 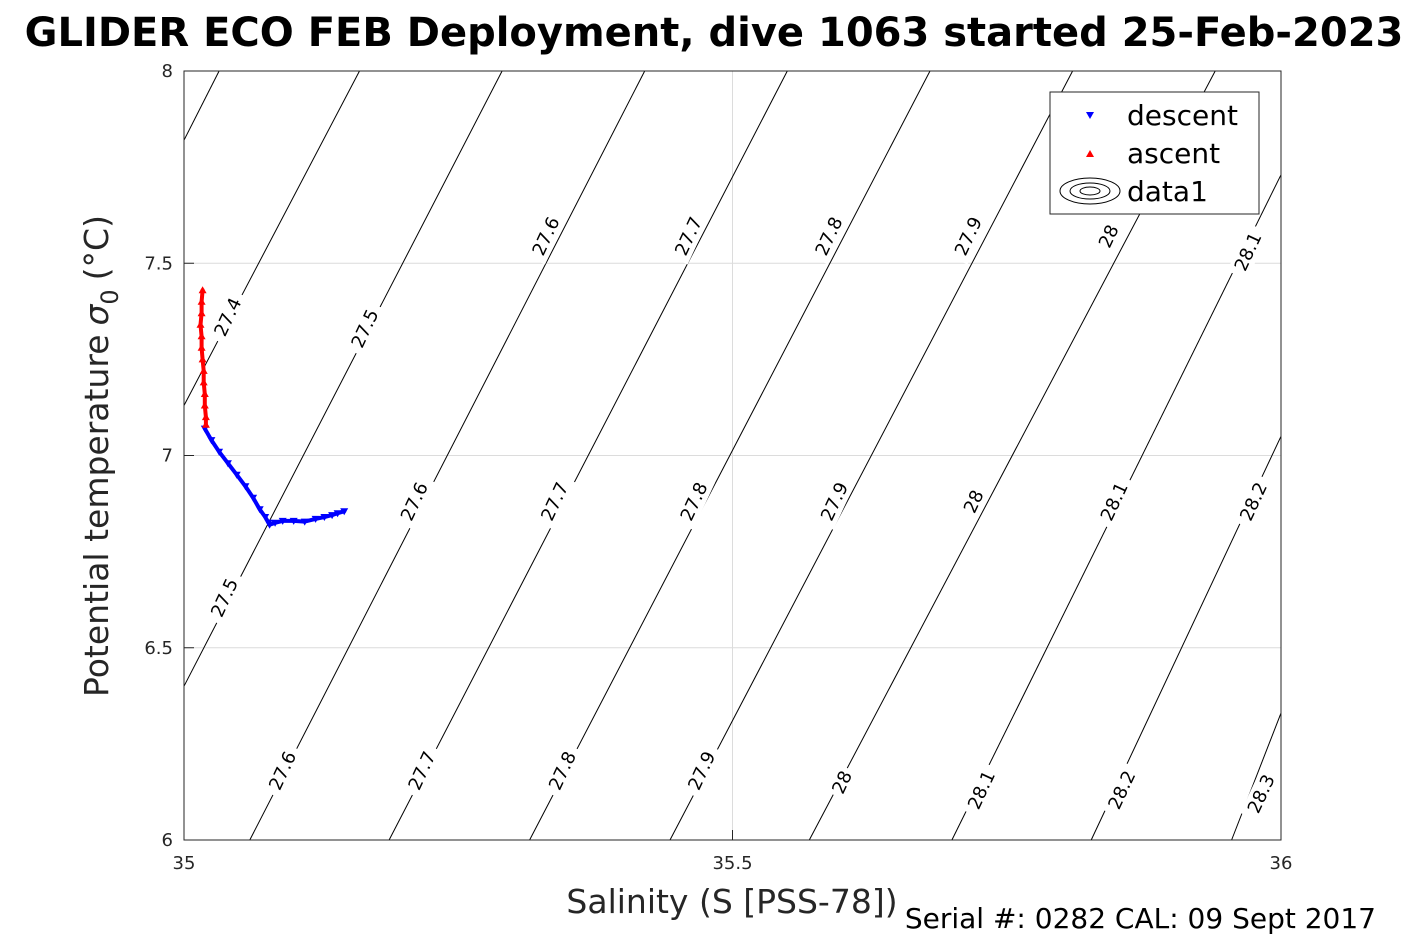 I want to click on x-tick-label: 35, so click(x=184, y=863).